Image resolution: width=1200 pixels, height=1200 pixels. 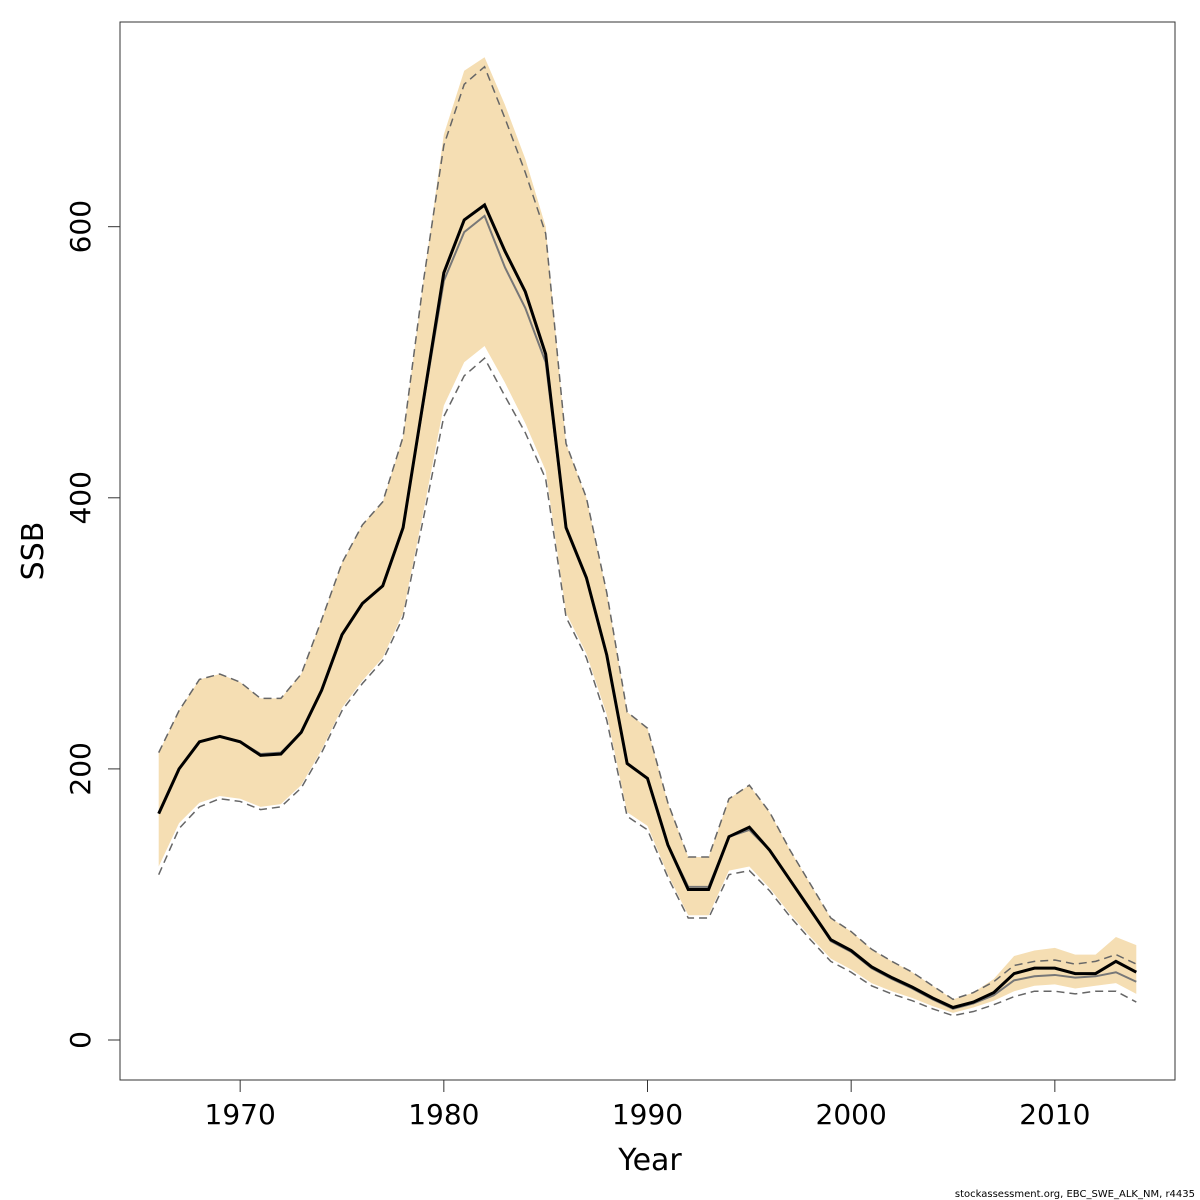 What do you see at coordinates (80, 226) in the screenshot?
I see `y-tick-label: 600` at bounding box center [80, 226].